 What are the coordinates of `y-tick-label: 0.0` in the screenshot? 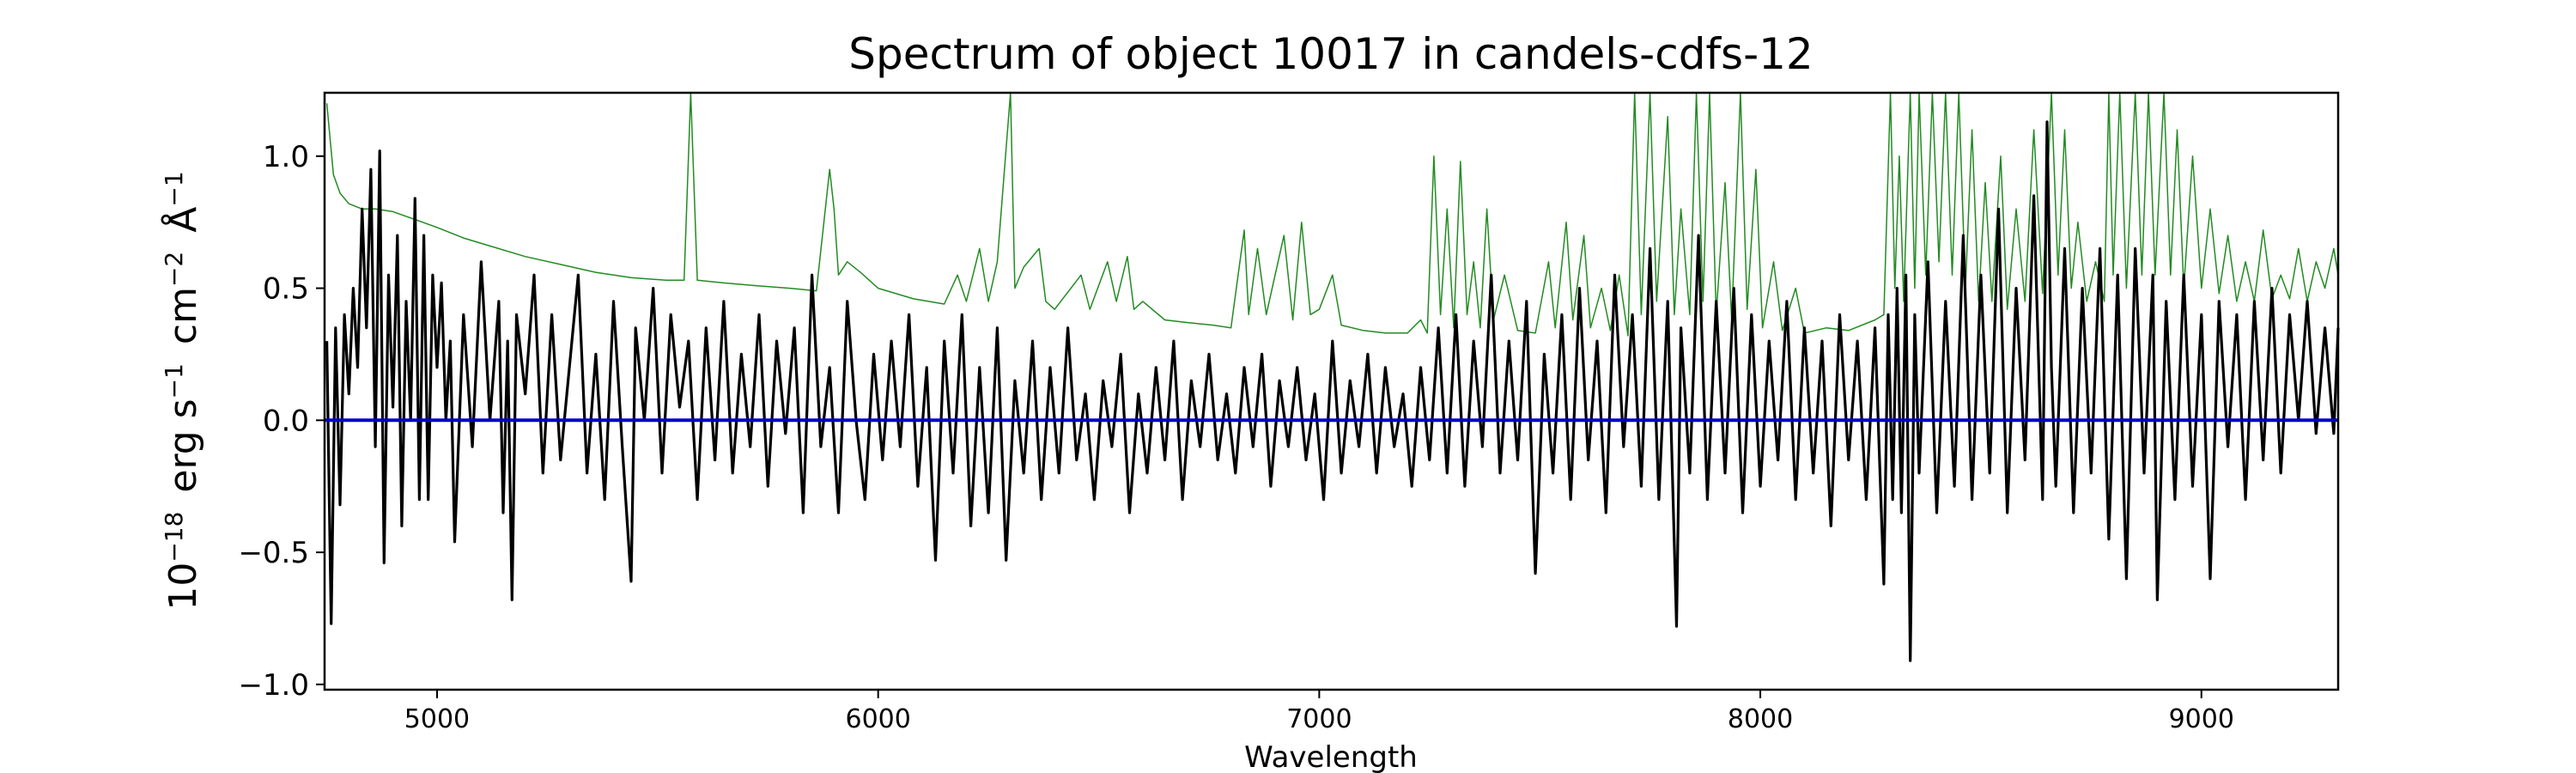 It's located at (286, 421).